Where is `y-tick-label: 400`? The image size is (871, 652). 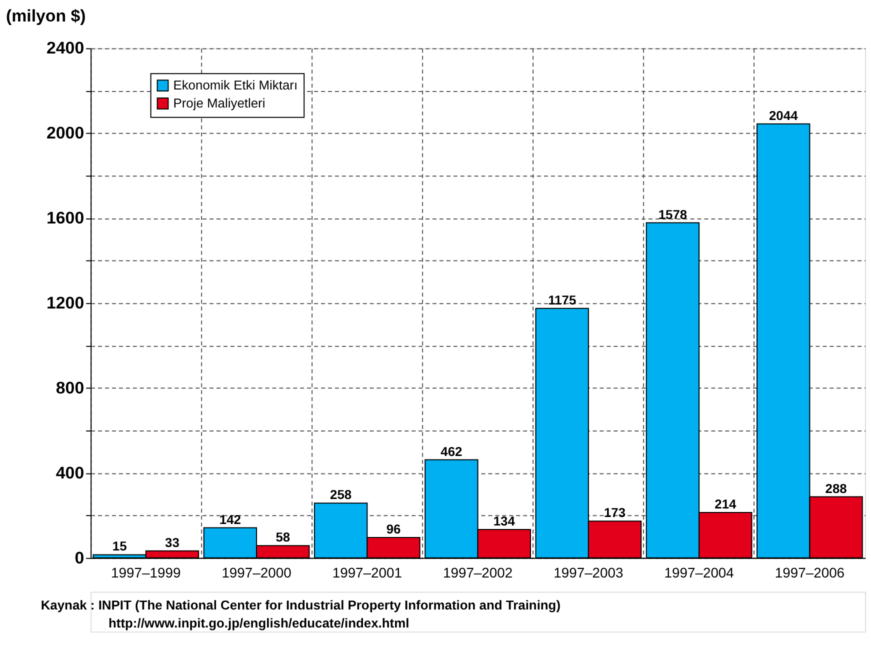
y-tick-label: 400 is located at coordinates (70, 472).